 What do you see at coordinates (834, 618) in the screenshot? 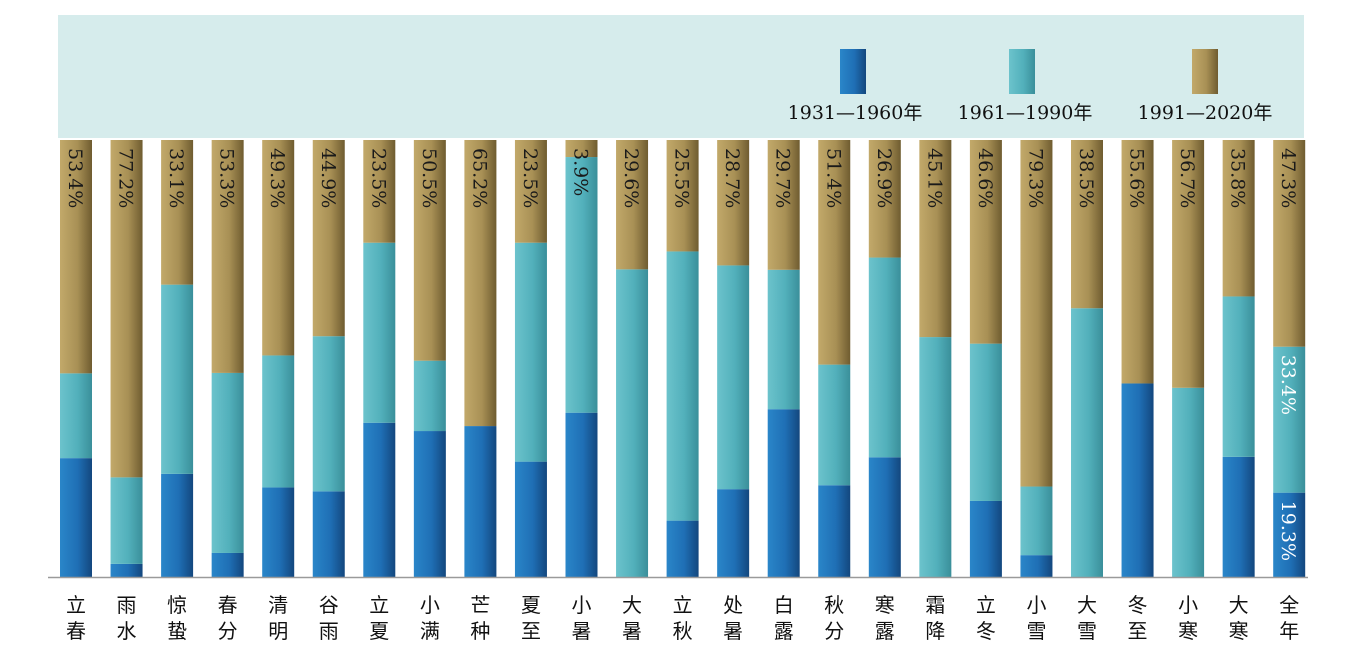
I see `category-label-15: 秋分` at bounding box center [834, 618].